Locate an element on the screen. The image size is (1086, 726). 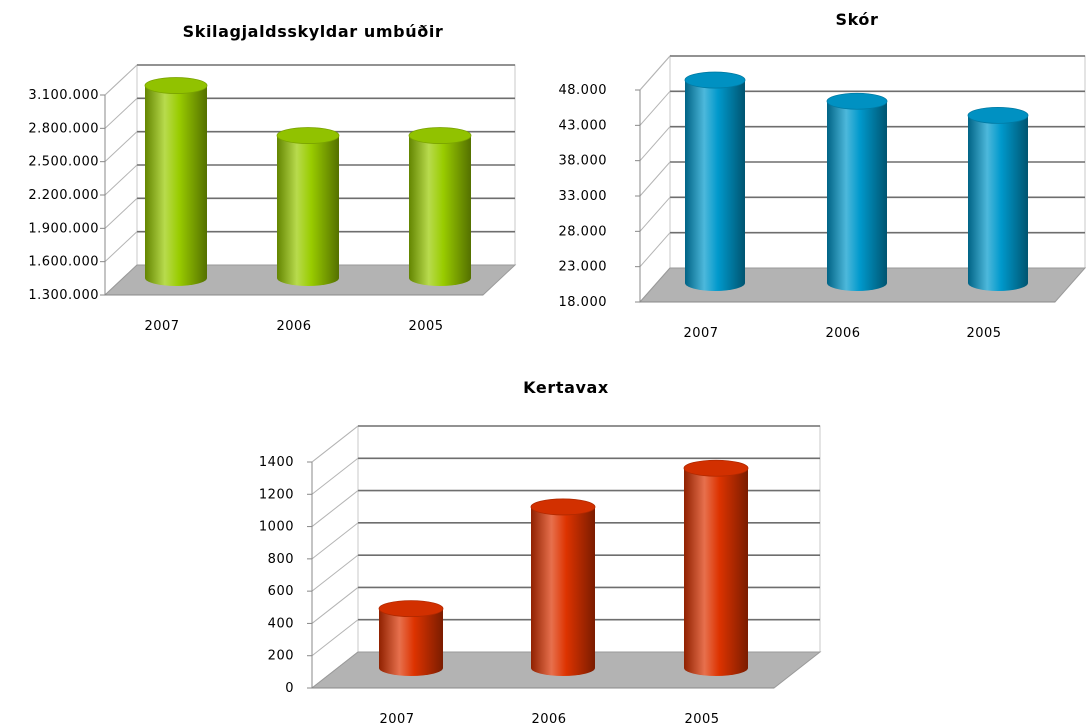
y-tick-label: 400 is located at coordinates (281, 623).